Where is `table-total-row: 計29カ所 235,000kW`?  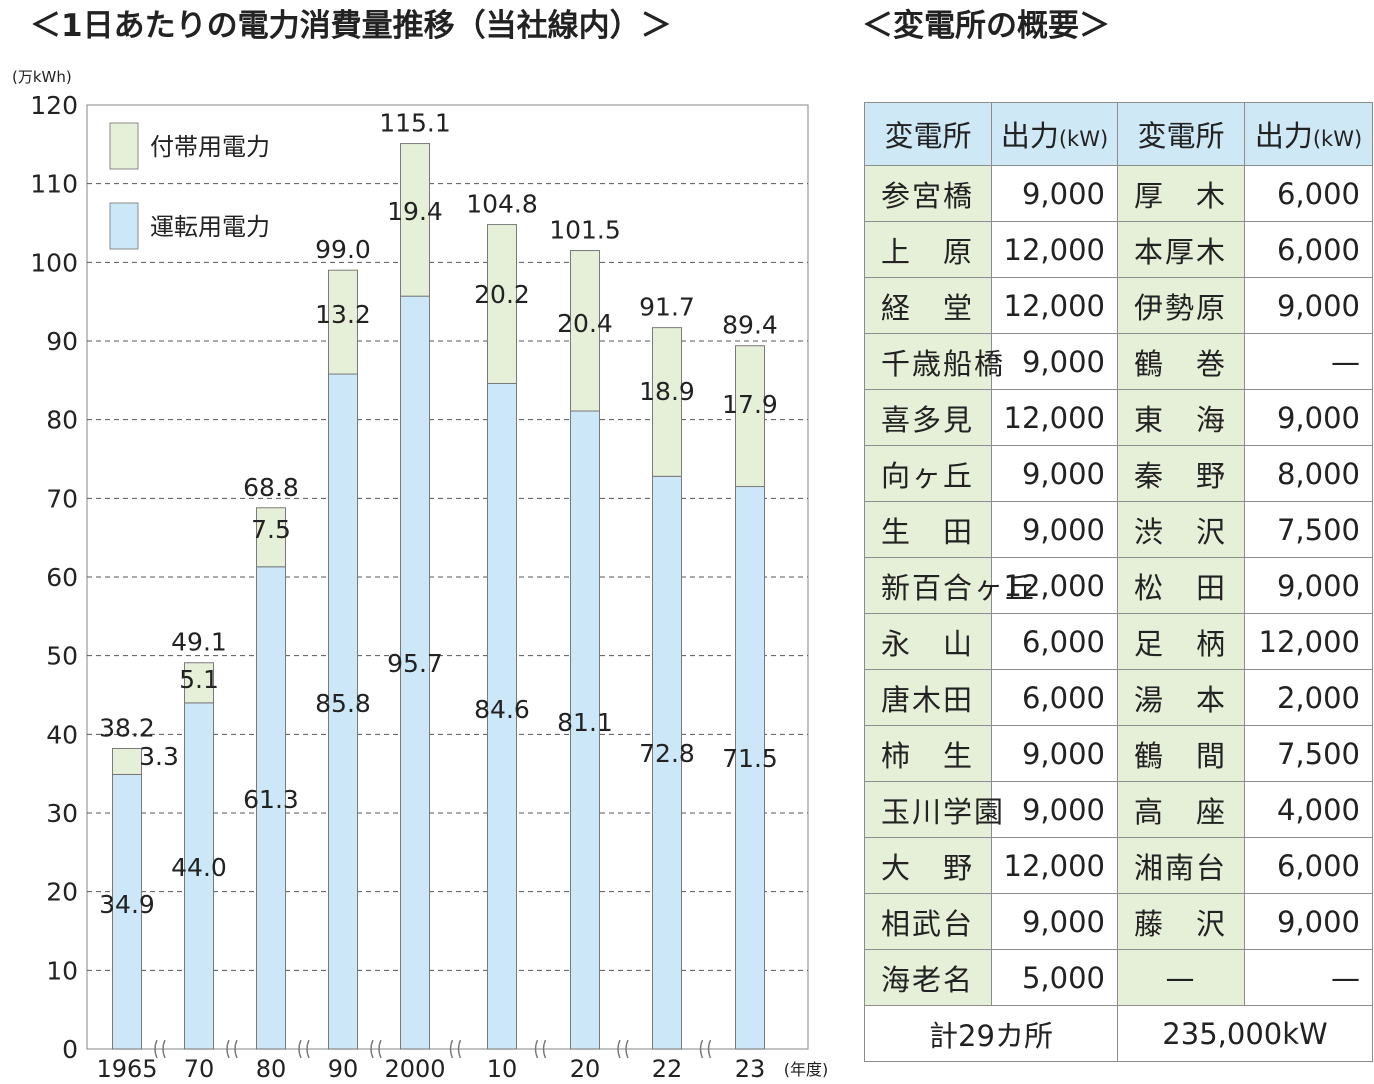
table-total-row: 計29カ所 235,000kW is located at coordinates (1118, 1033).